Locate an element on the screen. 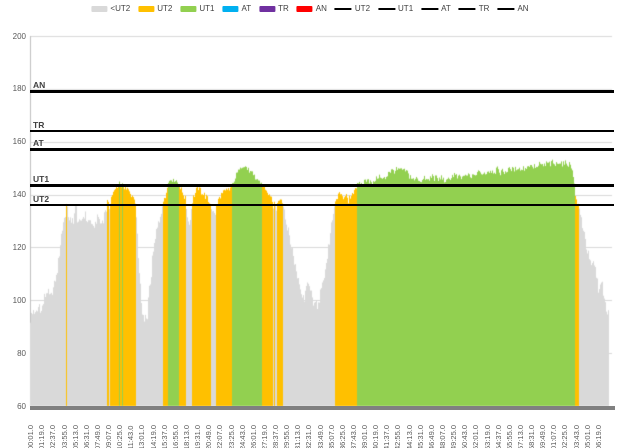  legend-item-label: <UT2 is located at coordinates (120, 8).